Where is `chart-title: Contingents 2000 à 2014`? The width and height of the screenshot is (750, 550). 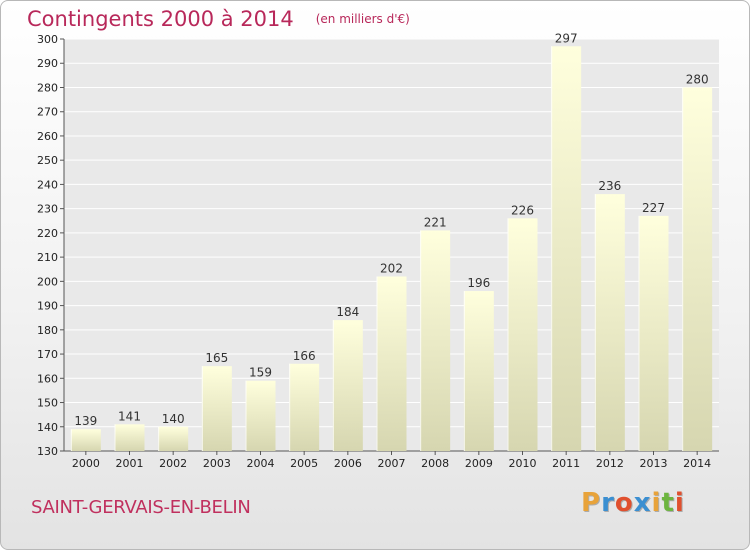 chart-title: Contingents 2000 à 2014 is located at coordinates (160, 19).